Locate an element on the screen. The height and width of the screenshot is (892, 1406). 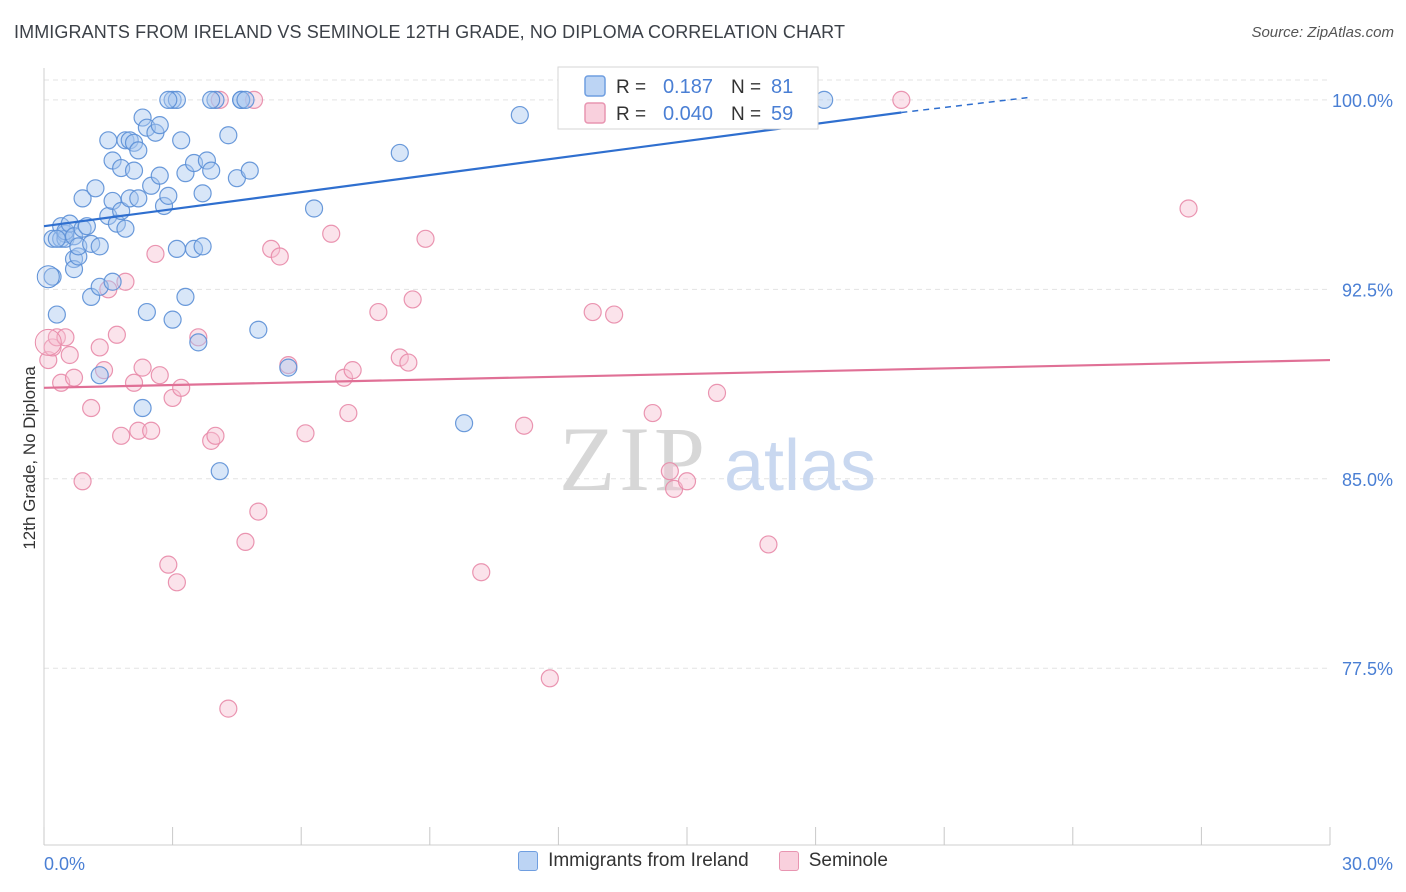
y-tick-label-1: 92.5% is located at coordinates (1367, 290).